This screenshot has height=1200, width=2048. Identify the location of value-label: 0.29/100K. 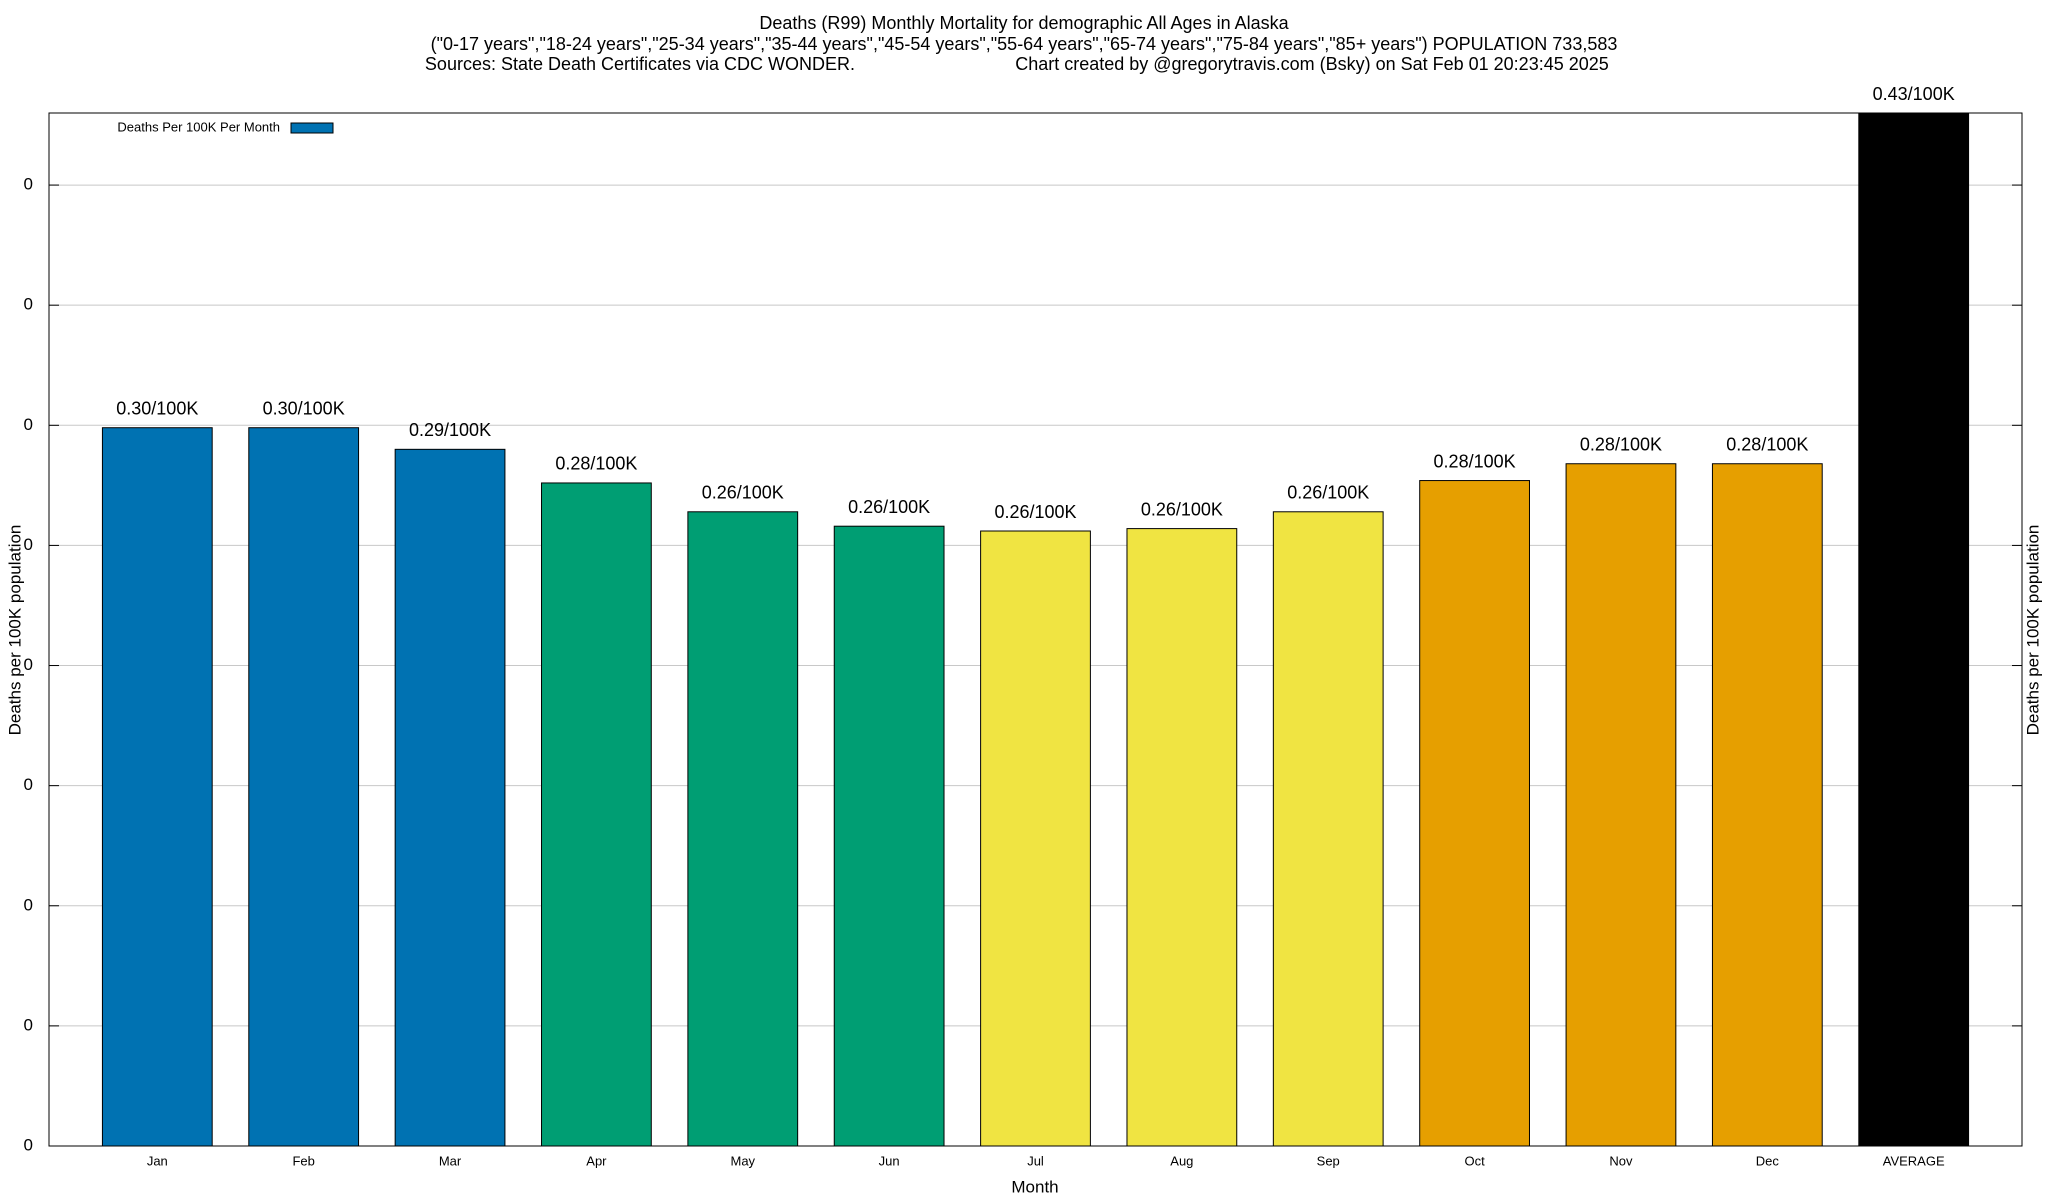
(450, 430).